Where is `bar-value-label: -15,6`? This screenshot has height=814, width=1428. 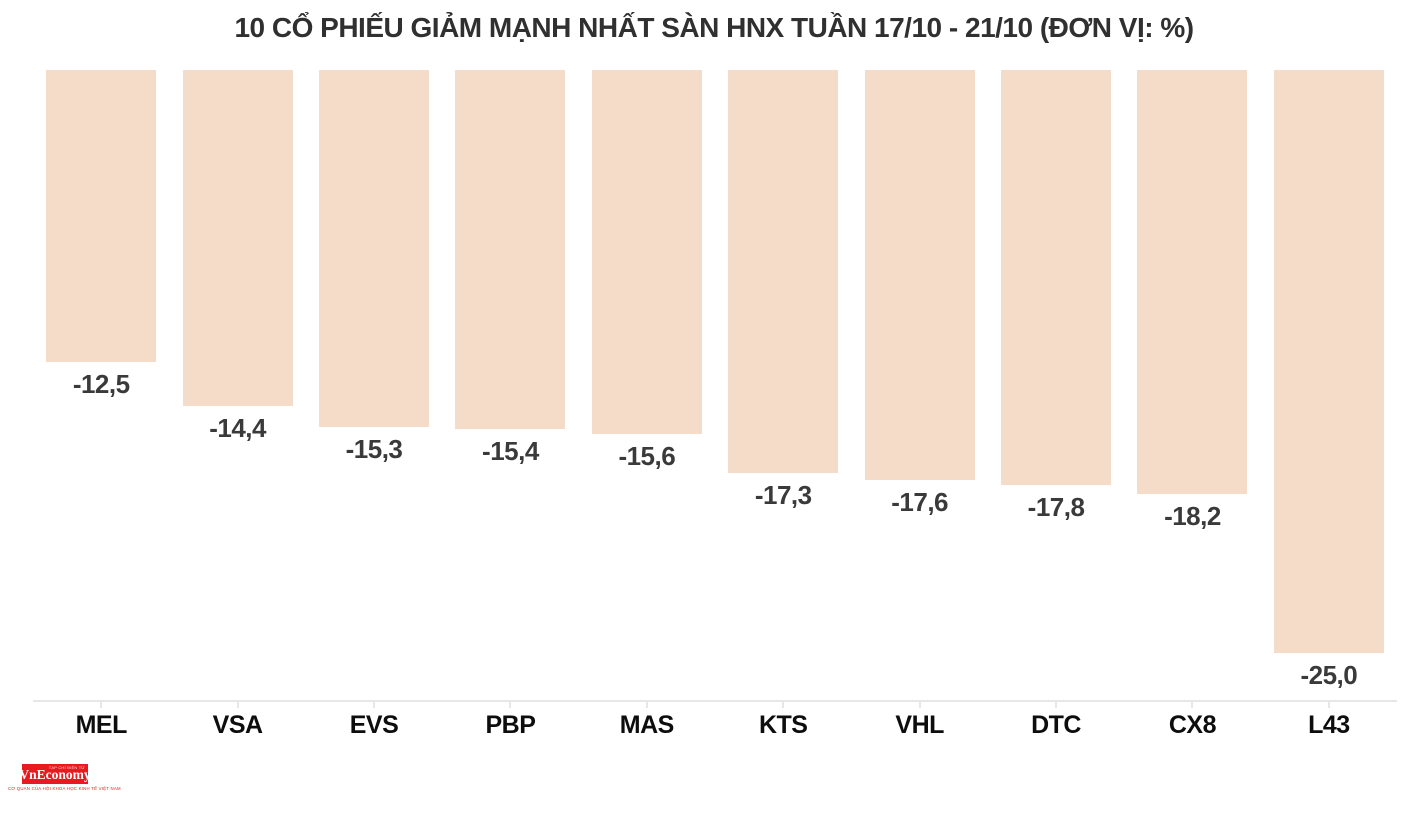 bar-value-label: -15,6 is located at coordinates (647, 455).